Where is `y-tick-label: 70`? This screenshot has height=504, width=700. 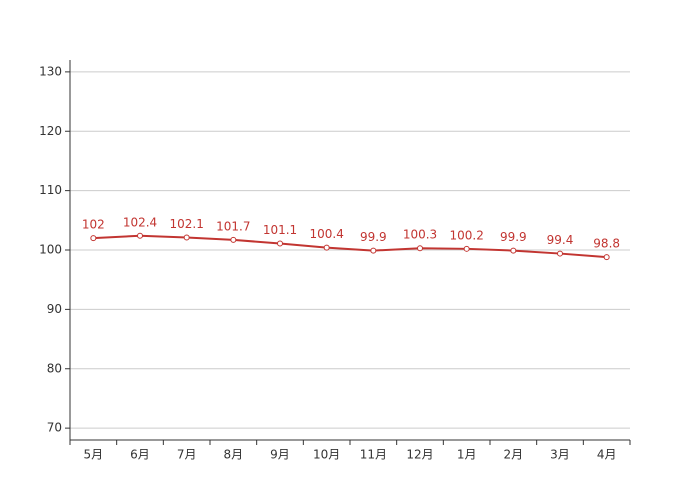
y-tick-label: 70 is located at coordinates (54, 428).